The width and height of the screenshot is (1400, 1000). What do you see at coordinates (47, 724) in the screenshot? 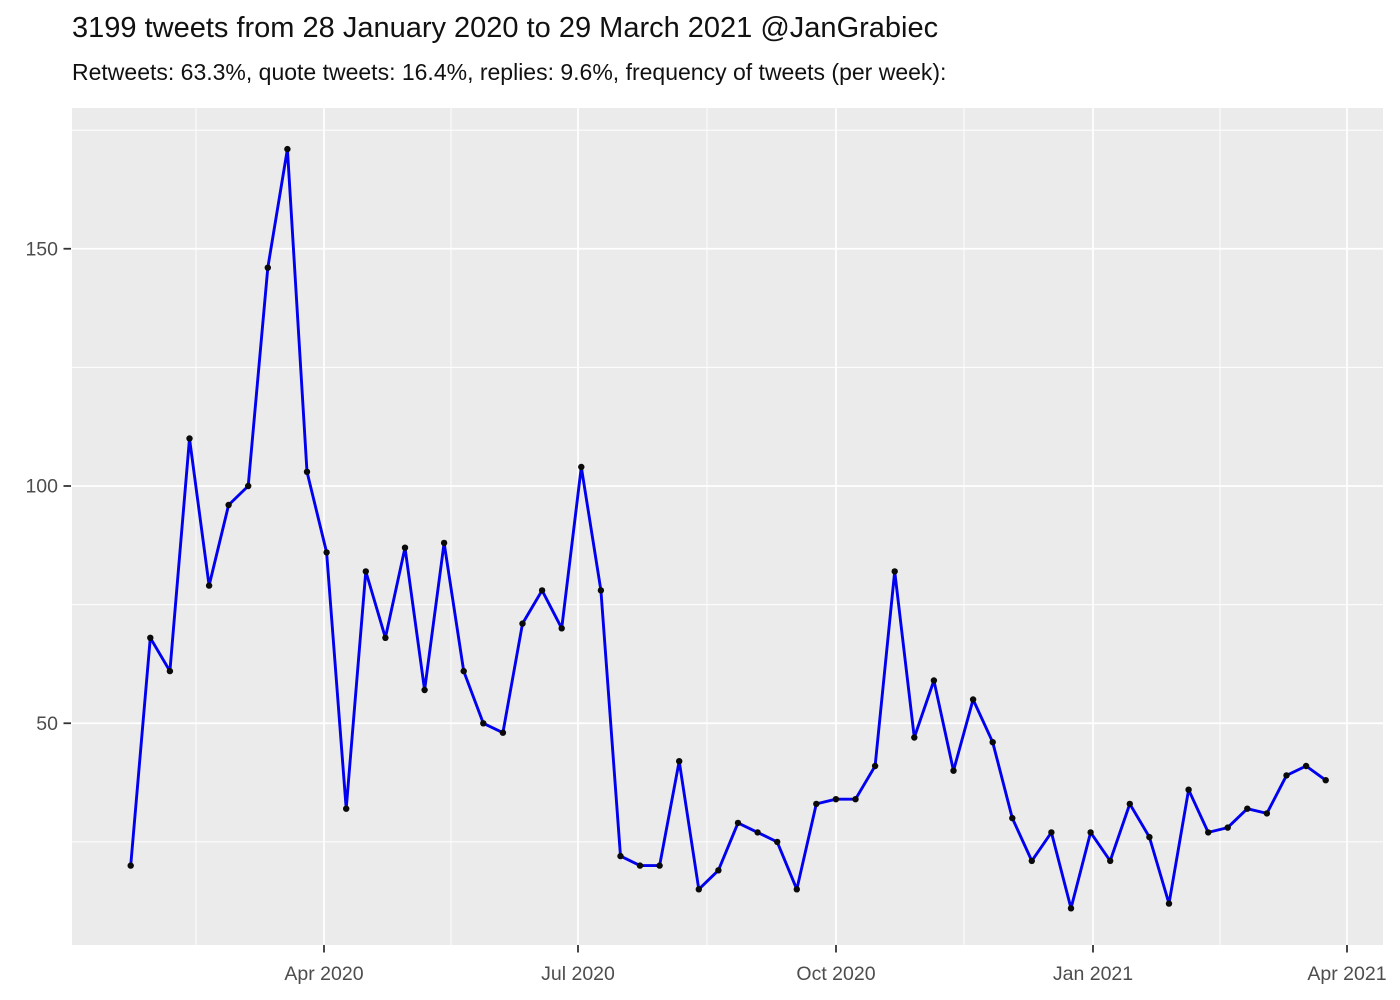
I see `y-axis-label: 50` at bounding box center [47, 724].